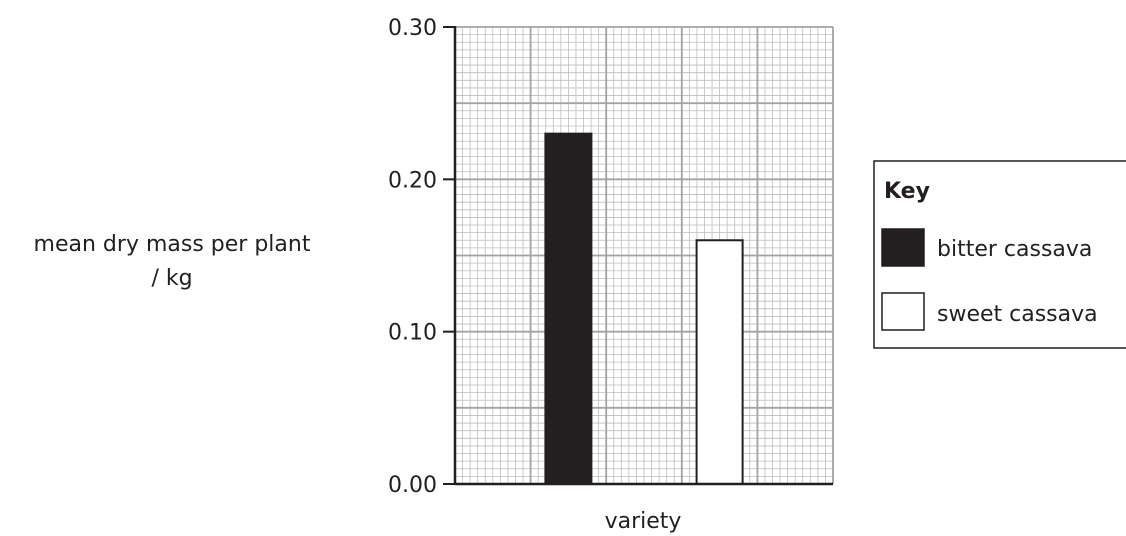 The width and height of the screenshot is (1126, 536). Describe the element at coordinates (412, 485) in the screenshot. I see `y-tick-label: 0.00` at that location.